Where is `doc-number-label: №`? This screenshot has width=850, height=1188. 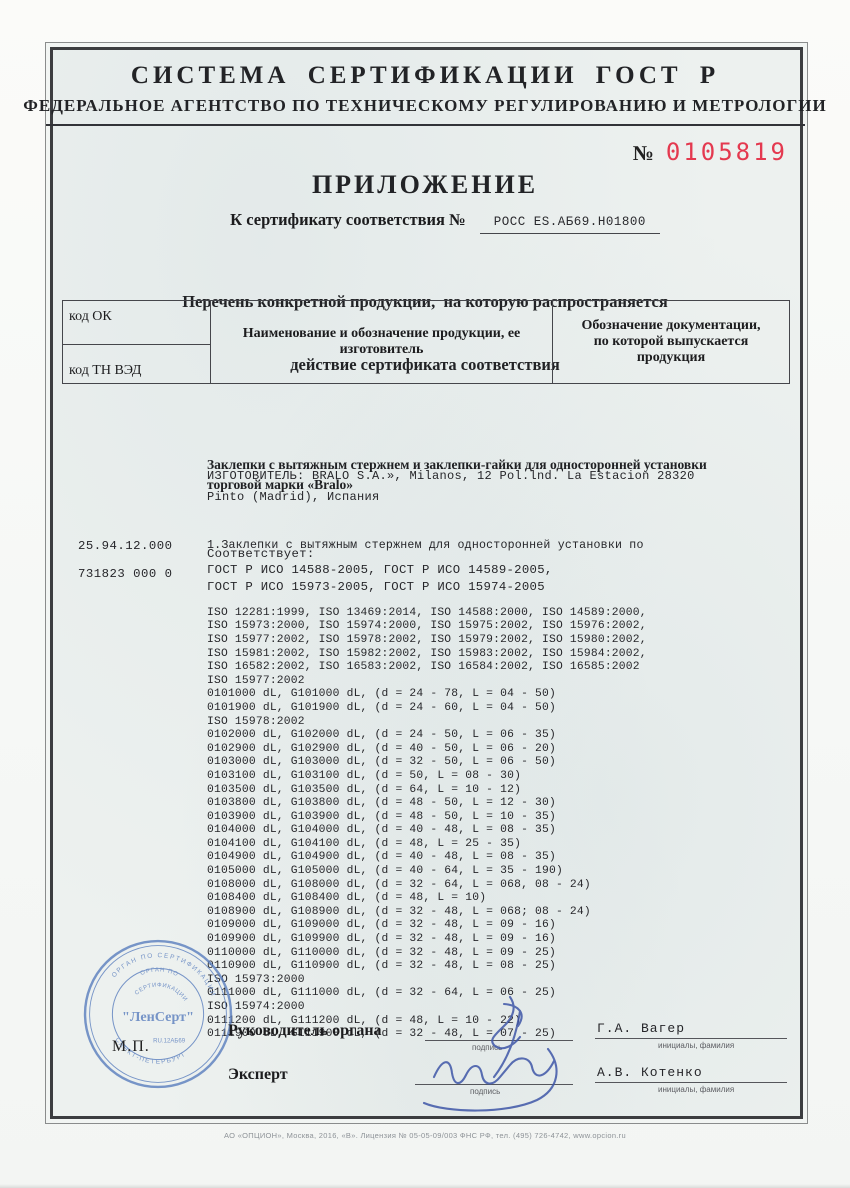
doc-number-label: № is located at coordinates (643, 153).